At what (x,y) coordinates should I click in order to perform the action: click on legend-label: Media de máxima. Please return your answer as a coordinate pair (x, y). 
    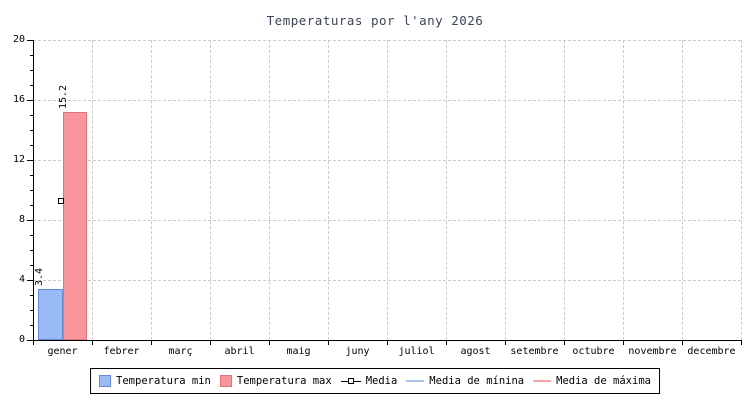
    Looking at the image, I should click on (603, 381).